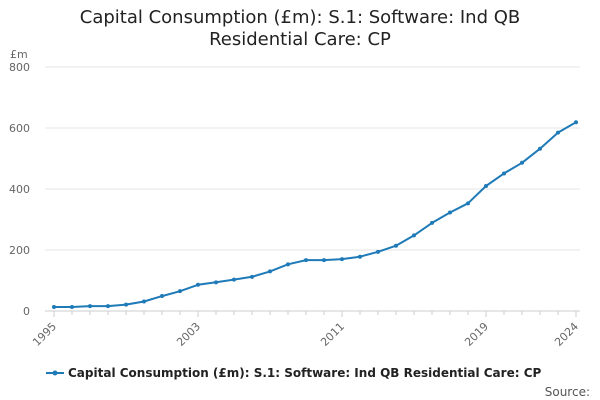  Describe the element at coordinates (300, 39) in the screenshot. I see `chart-title-line-2: Residential Care: CP` at that location.